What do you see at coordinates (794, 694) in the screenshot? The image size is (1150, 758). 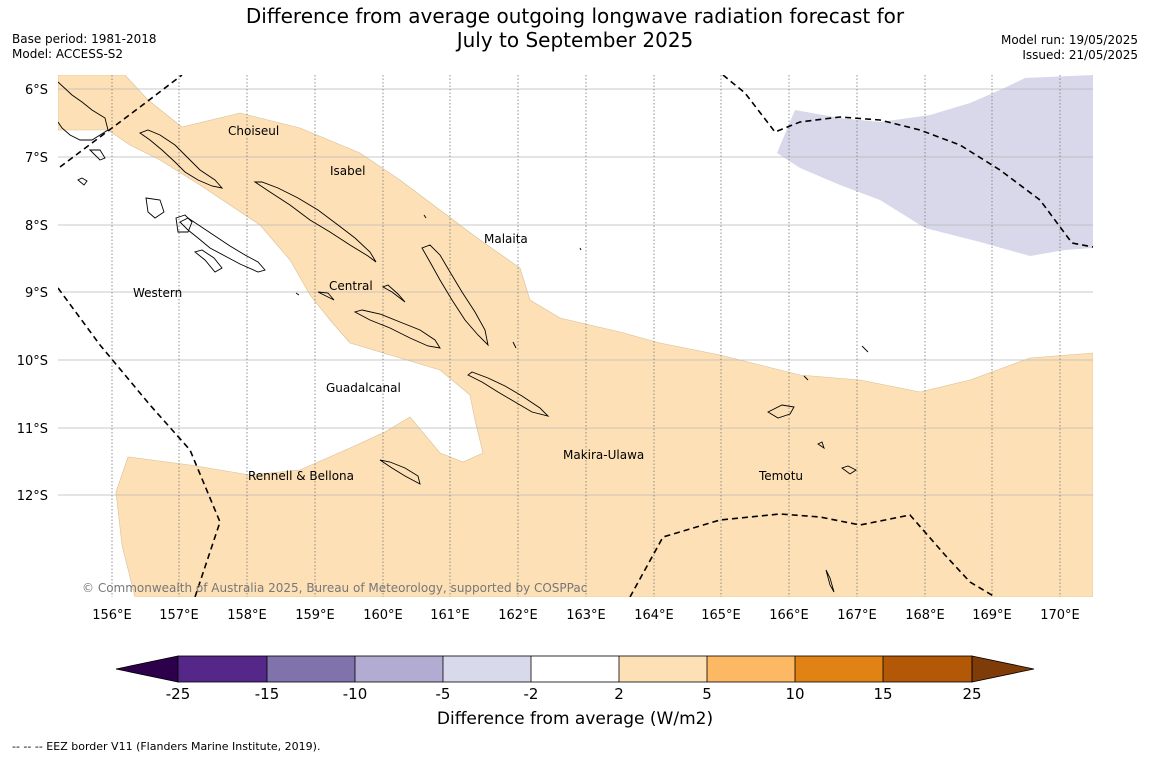 I see `colorbar-tick: 10` at bounding box center [794, 694].